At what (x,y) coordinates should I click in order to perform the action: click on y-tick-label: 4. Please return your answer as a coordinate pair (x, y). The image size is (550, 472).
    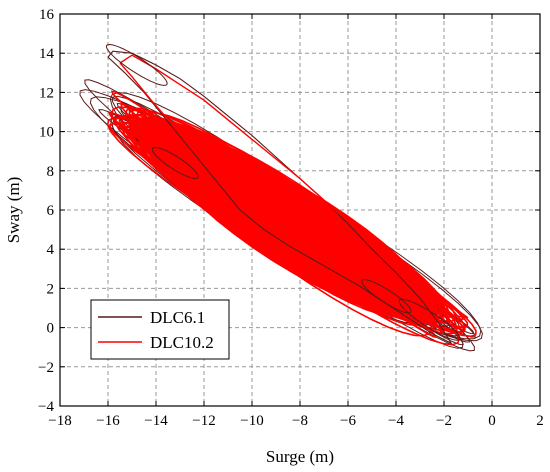
    Looking at the image, I should click on (51, 250).